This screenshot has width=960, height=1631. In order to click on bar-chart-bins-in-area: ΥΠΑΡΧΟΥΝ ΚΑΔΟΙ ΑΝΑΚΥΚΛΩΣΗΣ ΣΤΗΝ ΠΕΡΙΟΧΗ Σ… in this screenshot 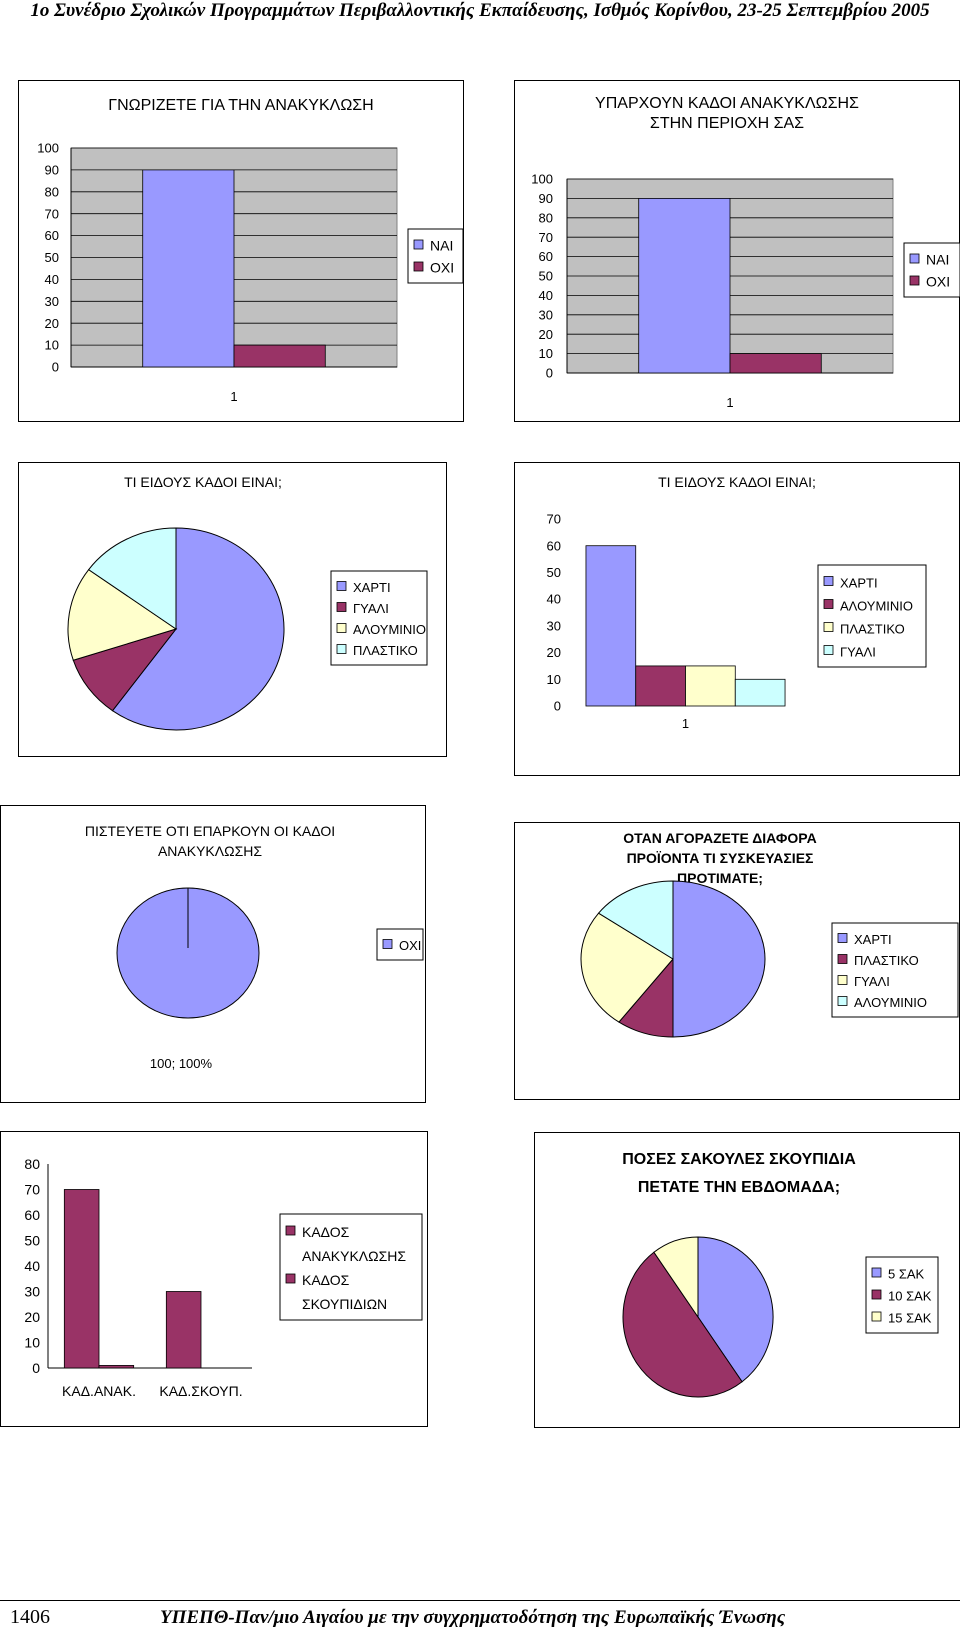, I will do `click(745, 252)`.